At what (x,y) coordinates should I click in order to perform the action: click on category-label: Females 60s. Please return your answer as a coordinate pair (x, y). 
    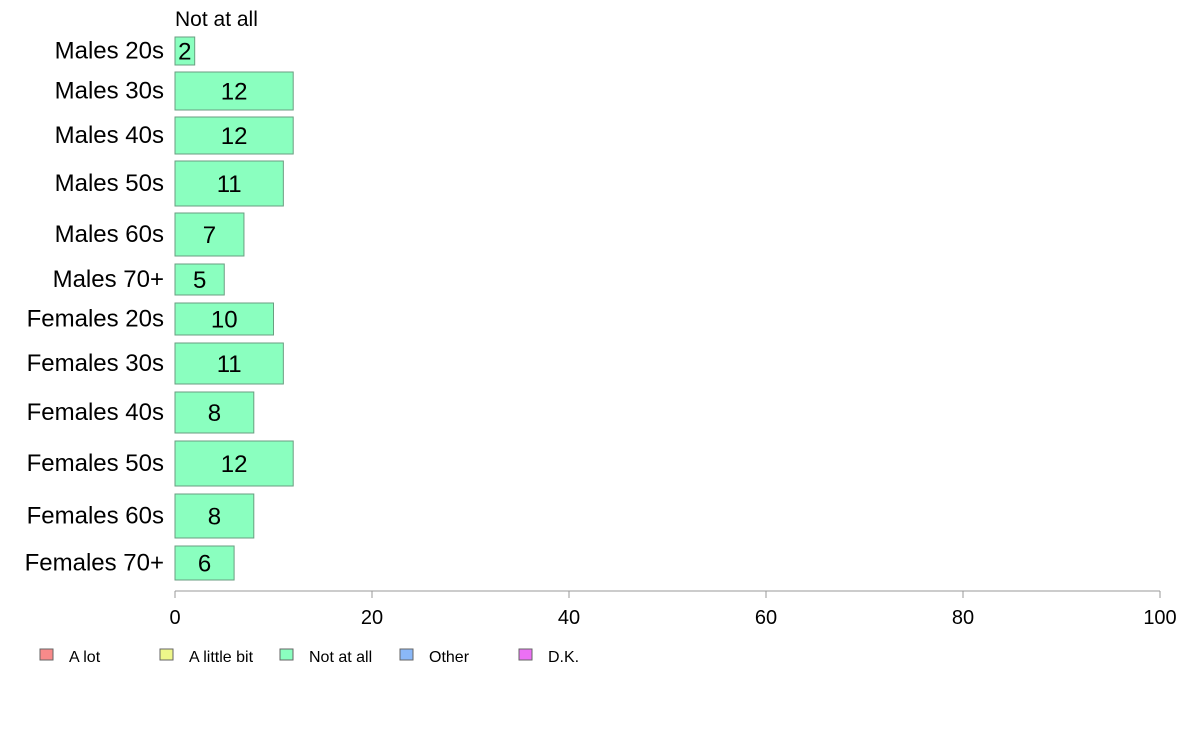
    Looking at the image, I should click on (95, 516).